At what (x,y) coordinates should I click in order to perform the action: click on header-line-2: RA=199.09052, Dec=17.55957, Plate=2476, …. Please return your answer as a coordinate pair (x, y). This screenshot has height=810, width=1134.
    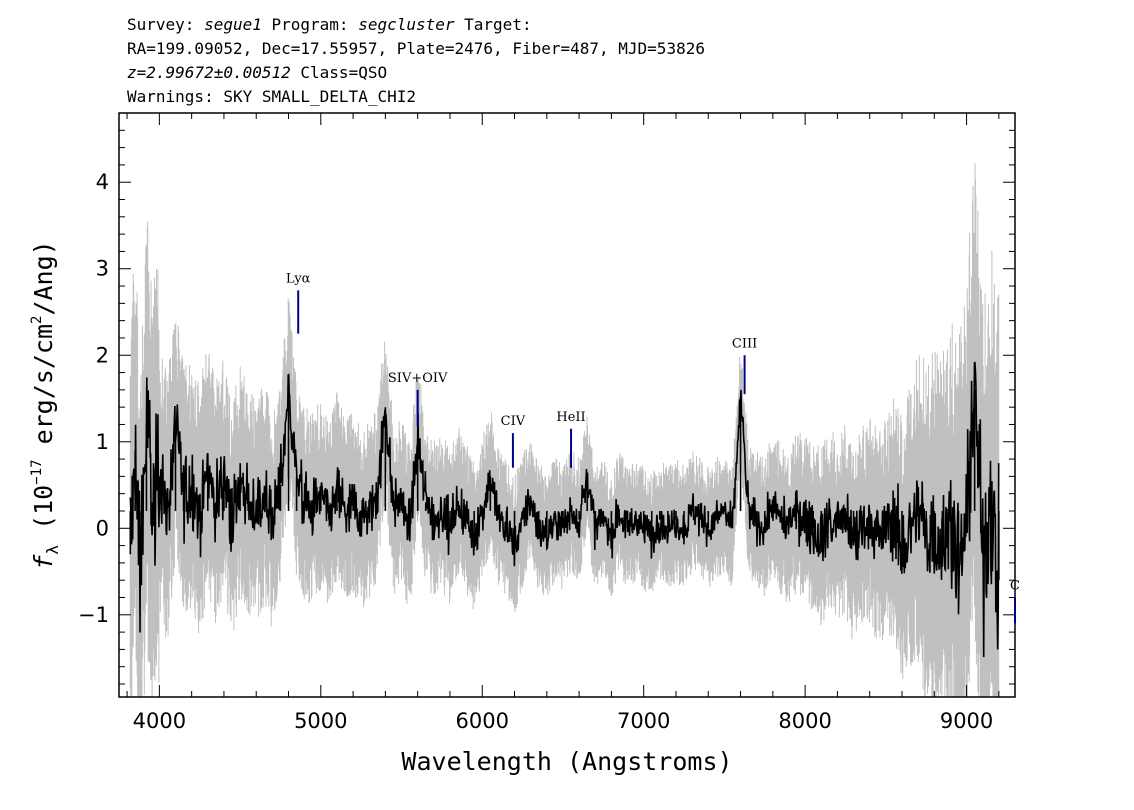
    Looking at the image, I should click on (416, 48).